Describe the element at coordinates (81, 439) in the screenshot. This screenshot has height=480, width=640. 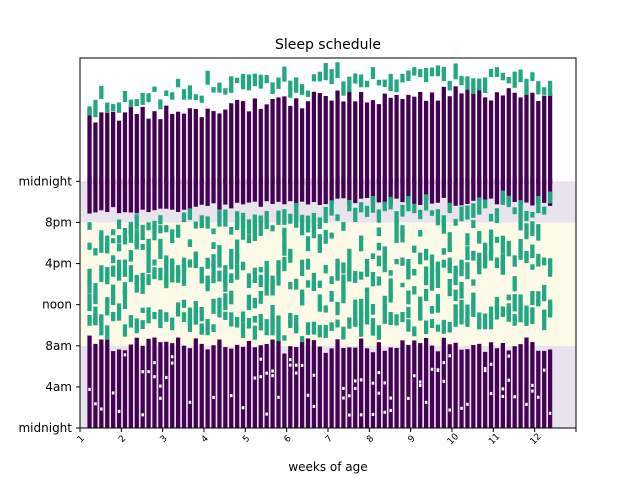
I see `x-tick-label: 1` at that location.